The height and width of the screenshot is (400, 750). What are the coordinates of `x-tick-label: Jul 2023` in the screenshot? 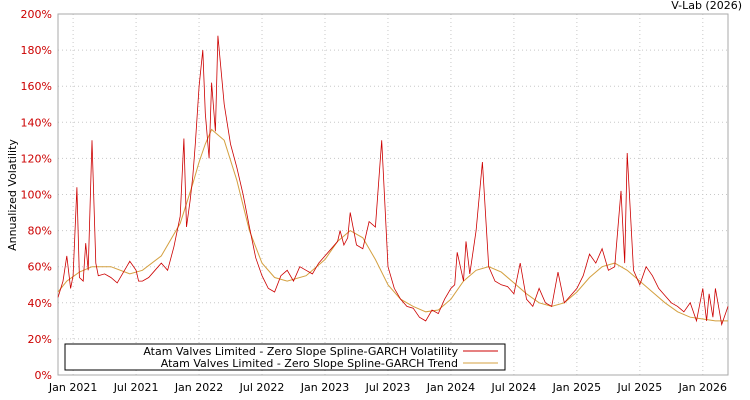 It's located at (388, 387).